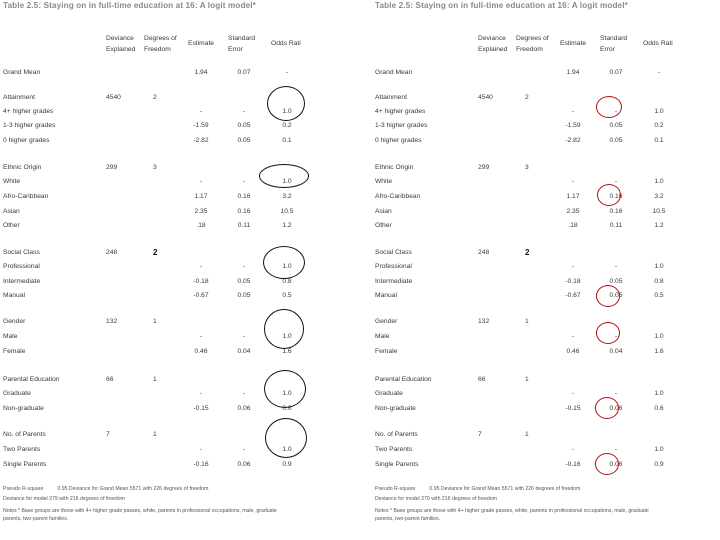  What do you see at coordinates (287, 295) in the screenshot?
I see `row-odds-ratio: 0.5` at bounding box center [287, 295].